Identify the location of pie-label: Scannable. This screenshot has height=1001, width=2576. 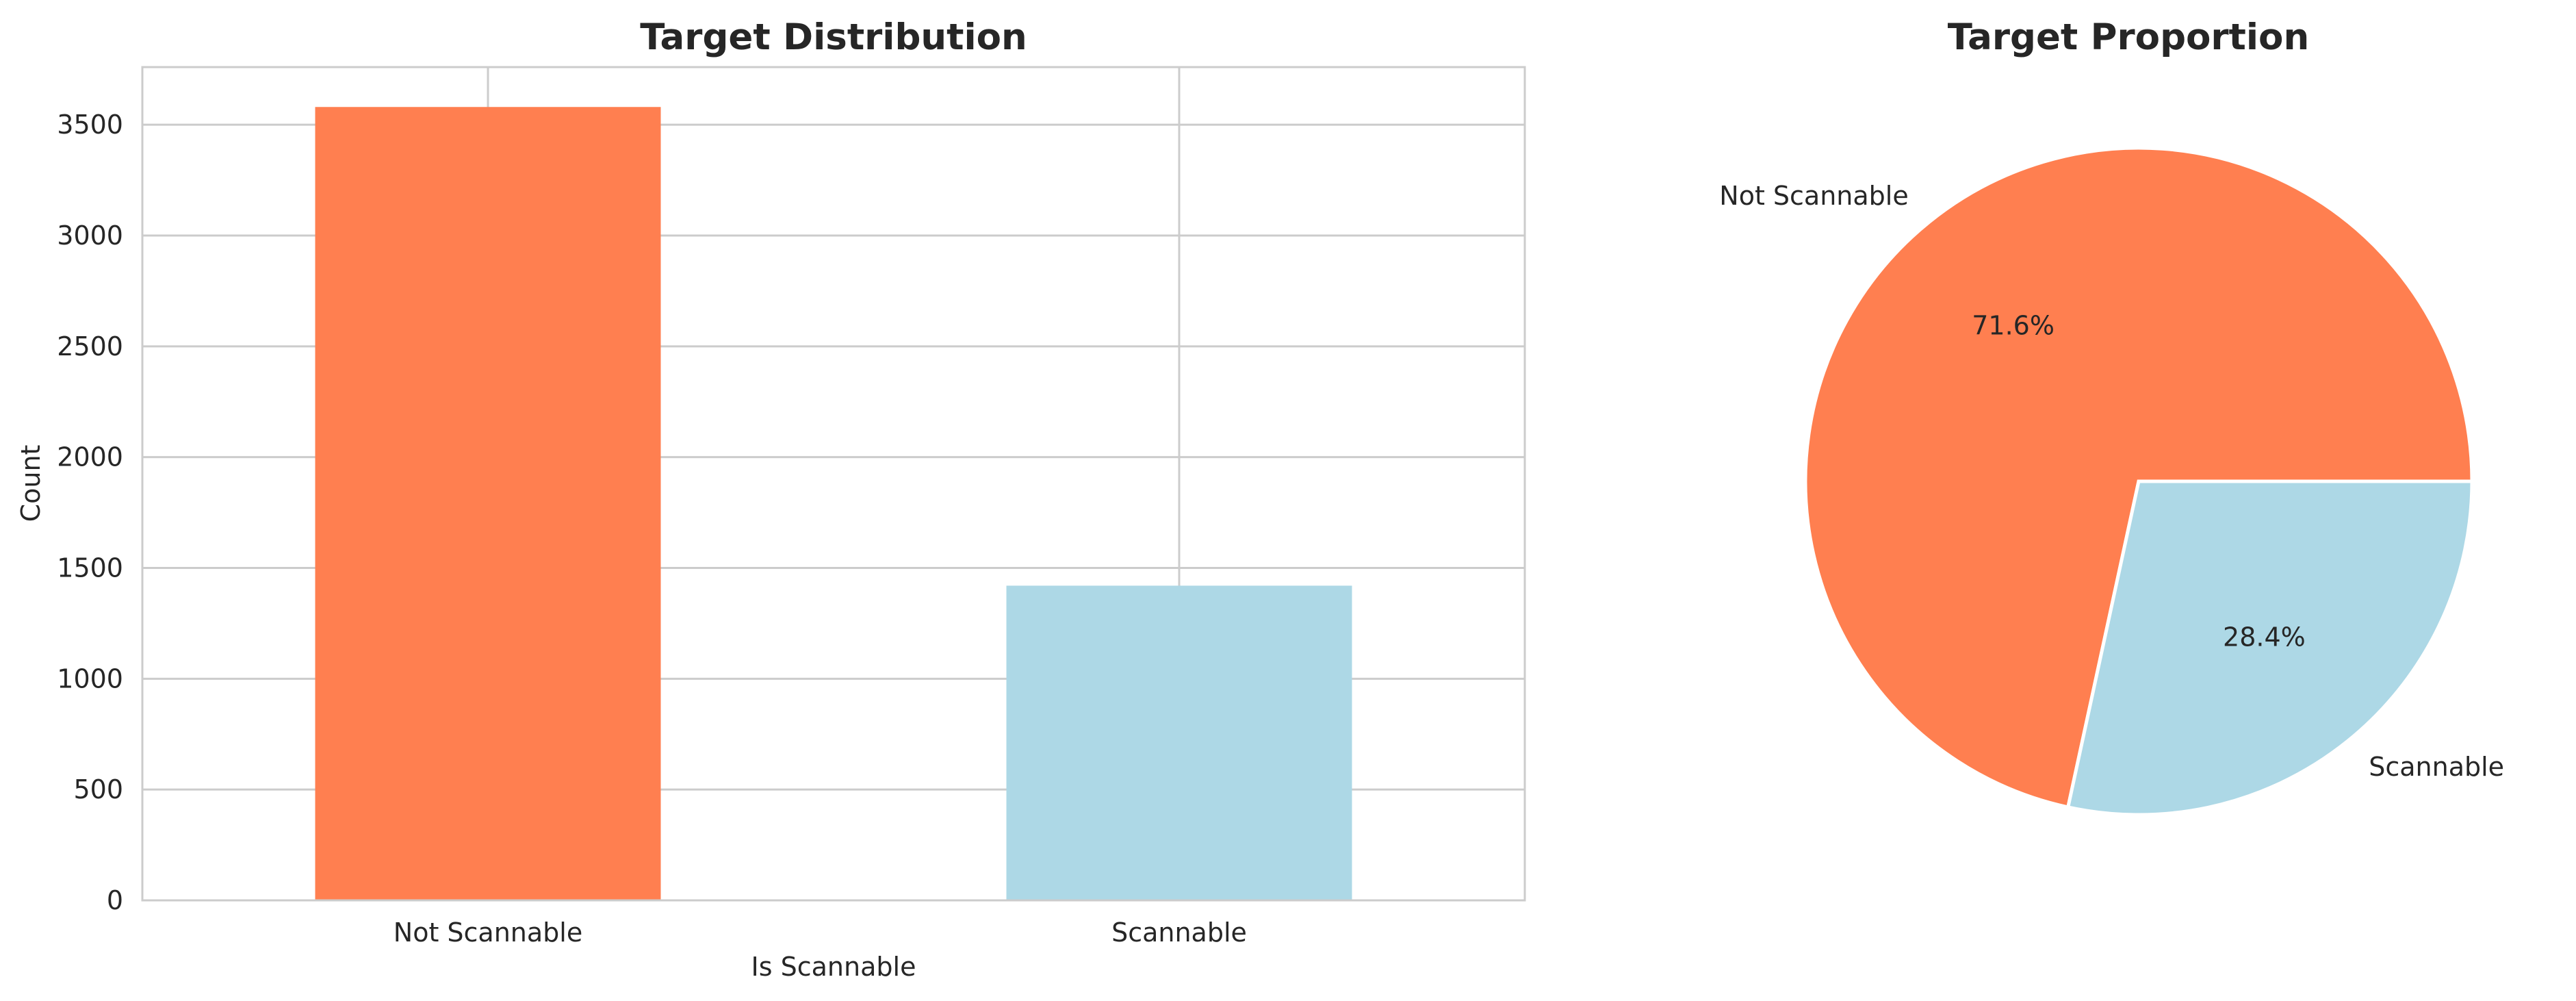
(2436, 767).